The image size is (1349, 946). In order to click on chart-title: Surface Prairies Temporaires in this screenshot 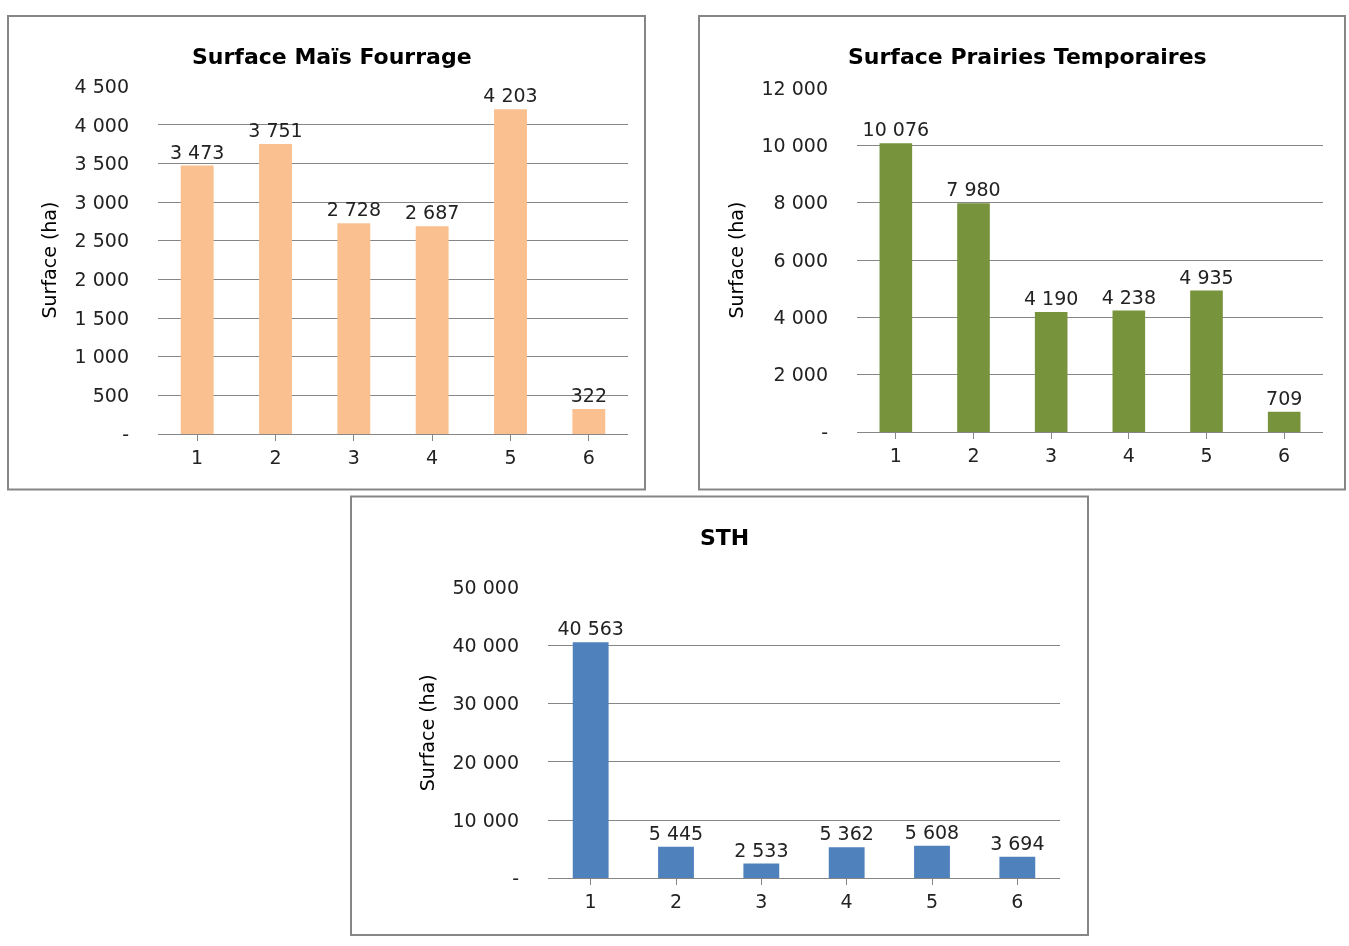, I will do `click(1027, 56)`.